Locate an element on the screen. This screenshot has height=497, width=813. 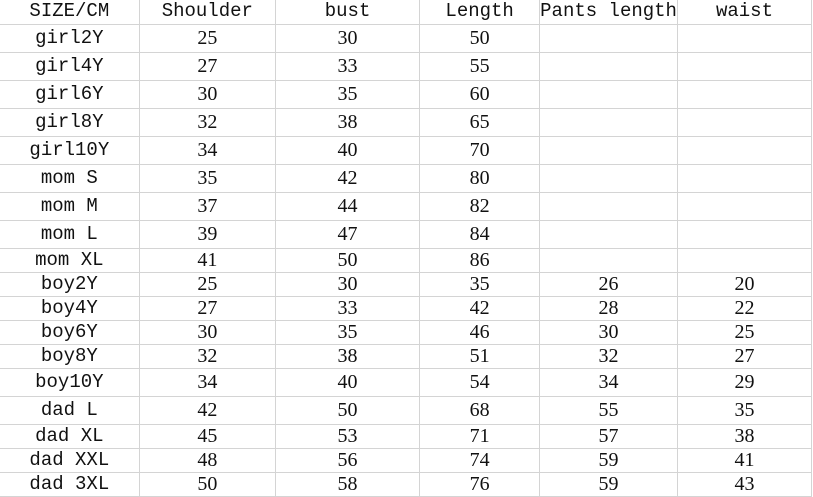
cell-shoulder: 25 is located at coordinates (207, 38).